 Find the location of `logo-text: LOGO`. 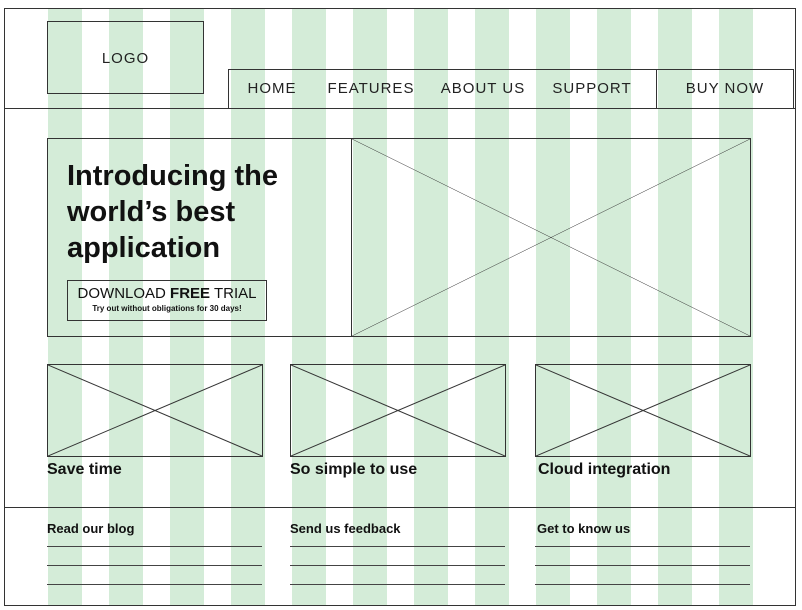

logo-text: LOGO is located at coordinates (125, 58).